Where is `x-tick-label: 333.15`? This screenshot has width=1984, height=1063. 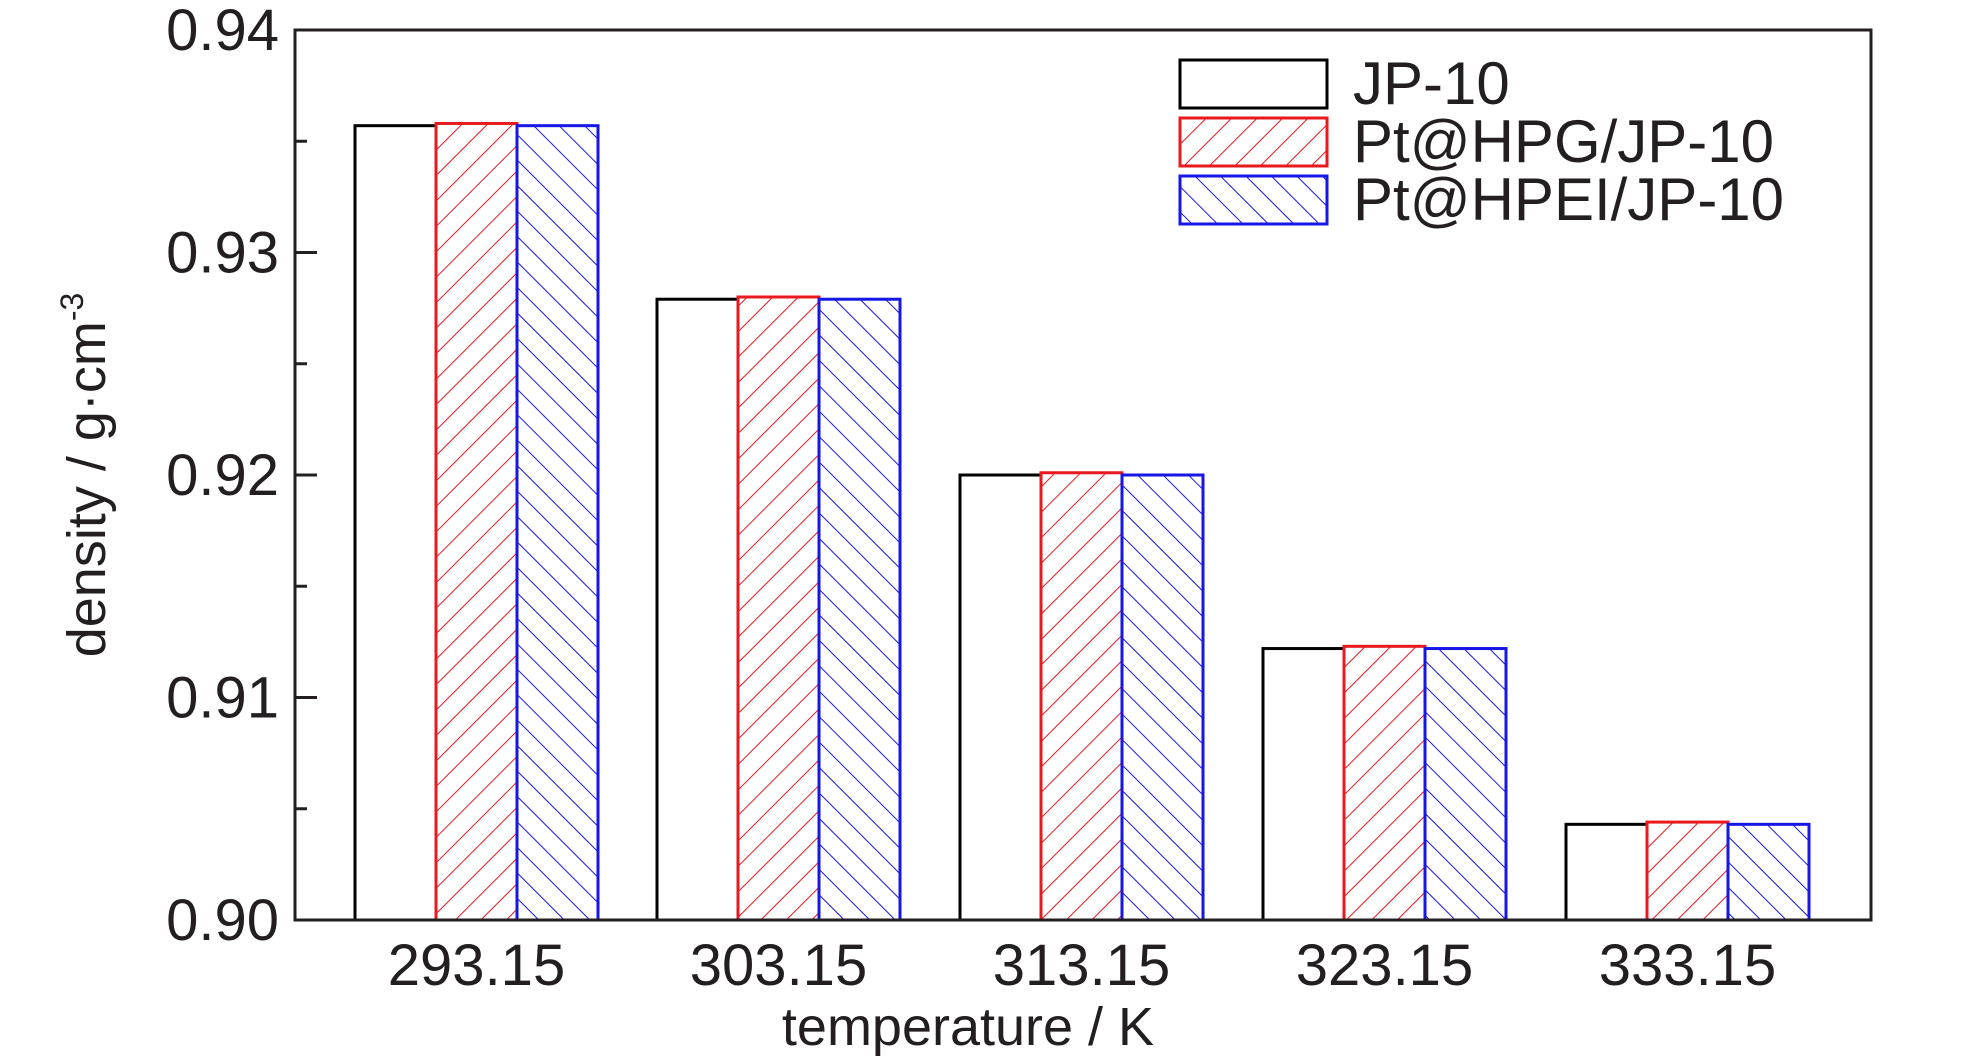
x-tick-label: 333.15 is located at coordinates (1687, 965).